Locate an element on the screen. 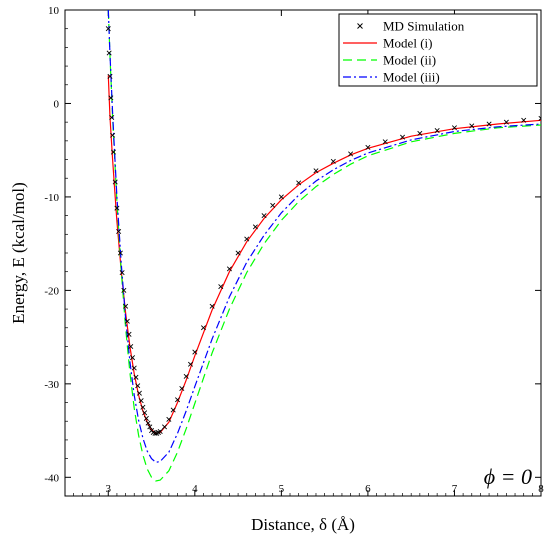  y-tick-label: -30 is located at coordinates (51, 385).